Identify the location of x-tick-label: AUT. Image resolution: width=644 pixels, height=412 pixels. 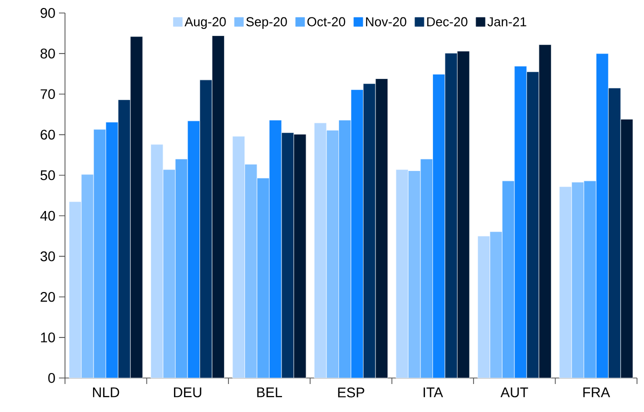
(514, 393).